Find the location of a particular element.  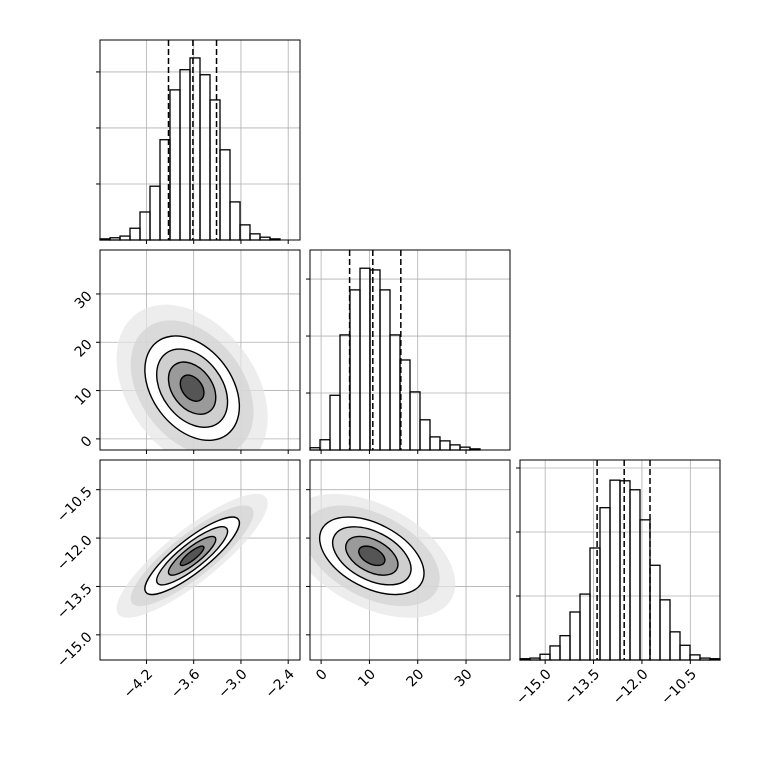

y-tick-label: −12.0 is located at coordinates (75, 553).